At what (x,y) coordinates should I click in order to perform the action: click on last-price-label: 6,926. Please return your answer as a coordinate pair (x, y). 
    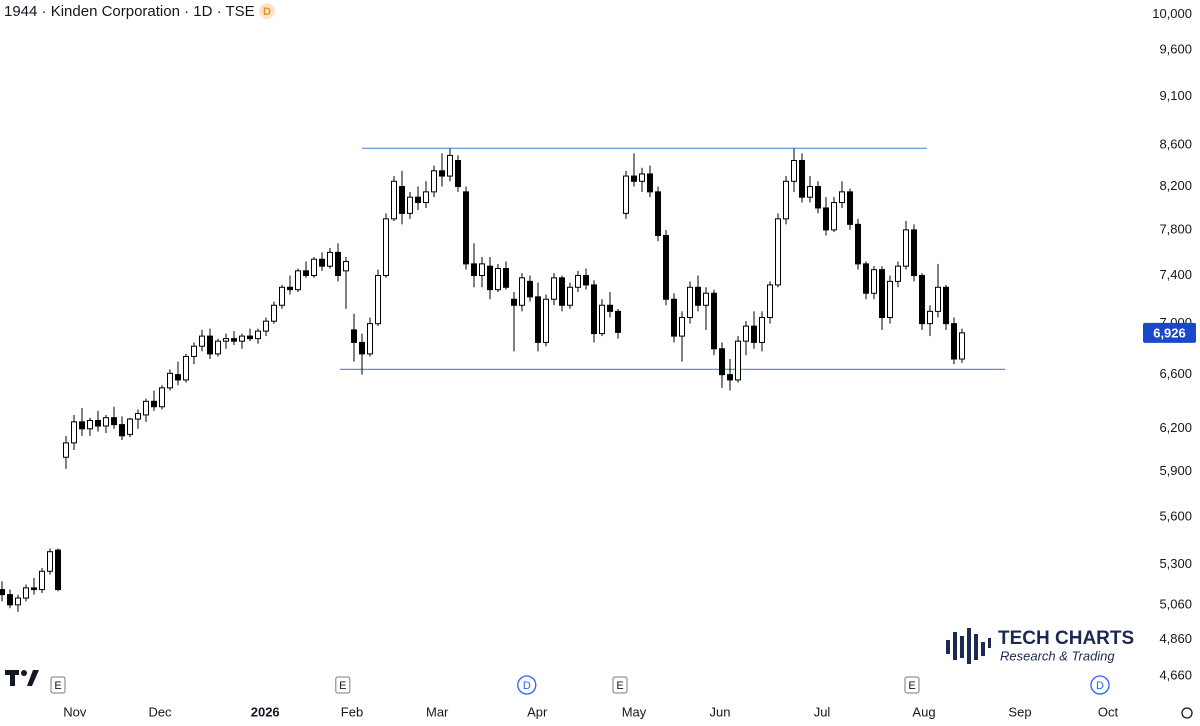
    Looking at the image, I should click on (1169, 332).